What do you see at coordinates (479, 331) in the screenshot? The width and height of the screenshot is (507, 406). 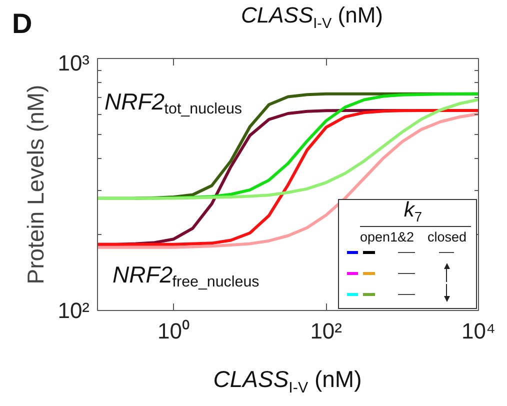 I see `x-tick-label: 10⁴` at bounding box center [479, 331].